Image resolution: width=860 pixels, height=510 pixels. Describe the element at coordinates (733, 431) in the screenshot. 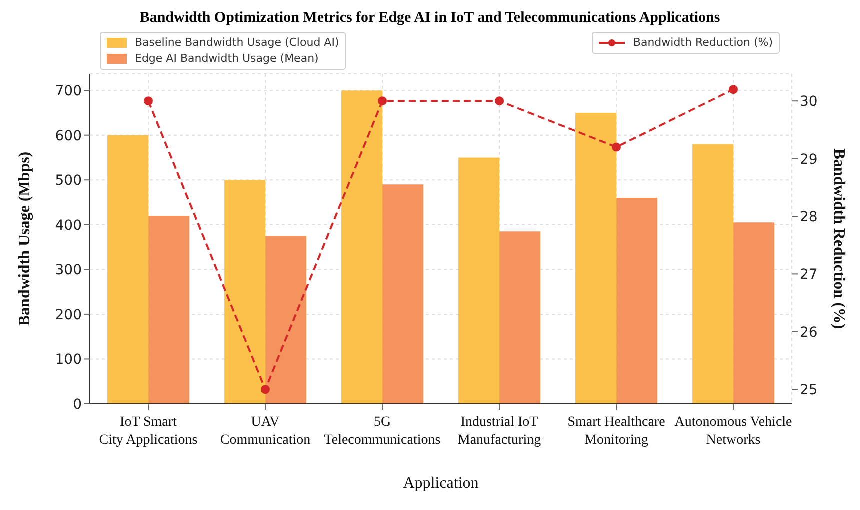

I see `x-tick-label: Autonomous Vehicle Networks` at that location.